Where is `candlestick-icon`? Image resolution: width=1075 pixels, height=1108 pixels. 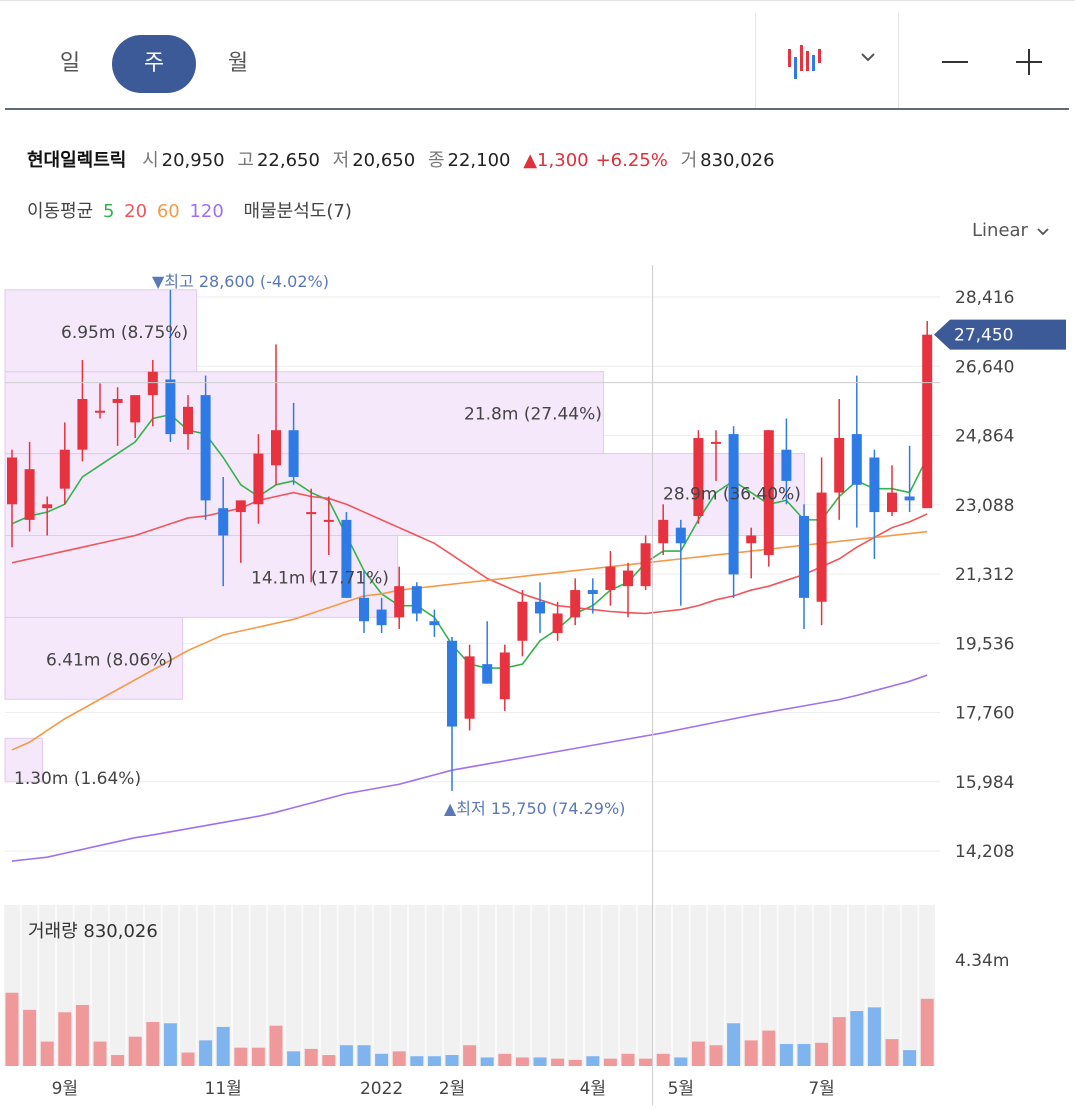
candlestick-icon is located at coordinates (806, 62).